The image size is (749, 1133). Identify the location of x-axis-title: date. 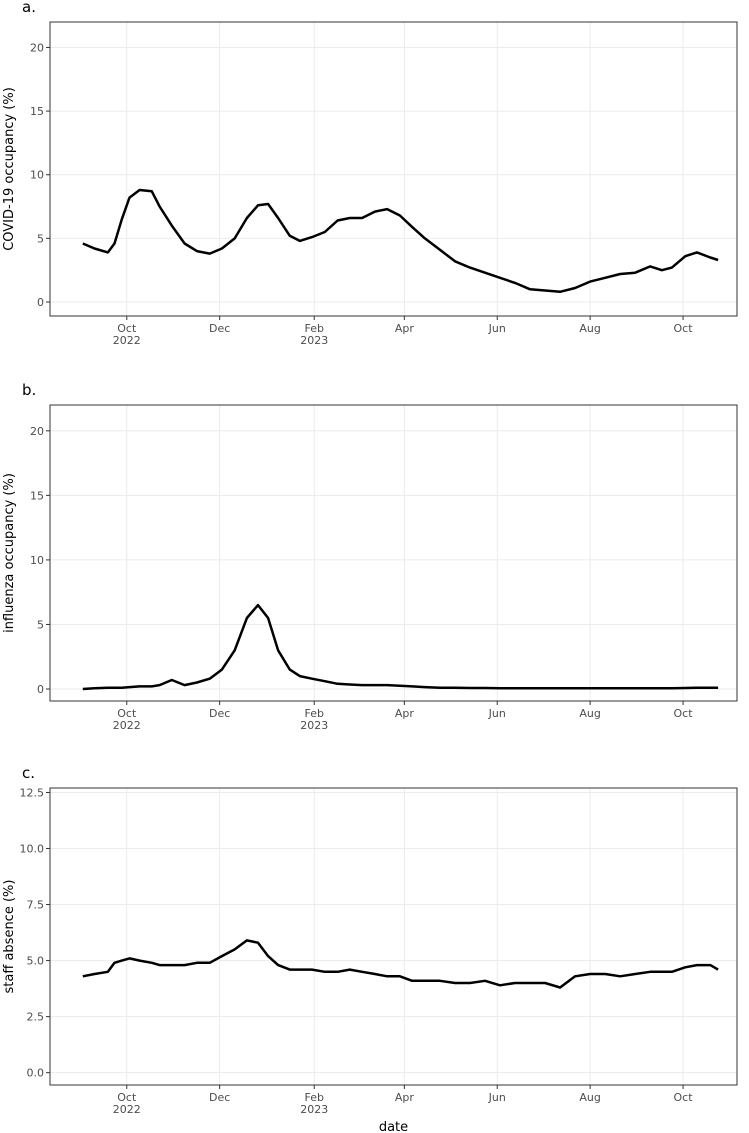
(393, 1126).